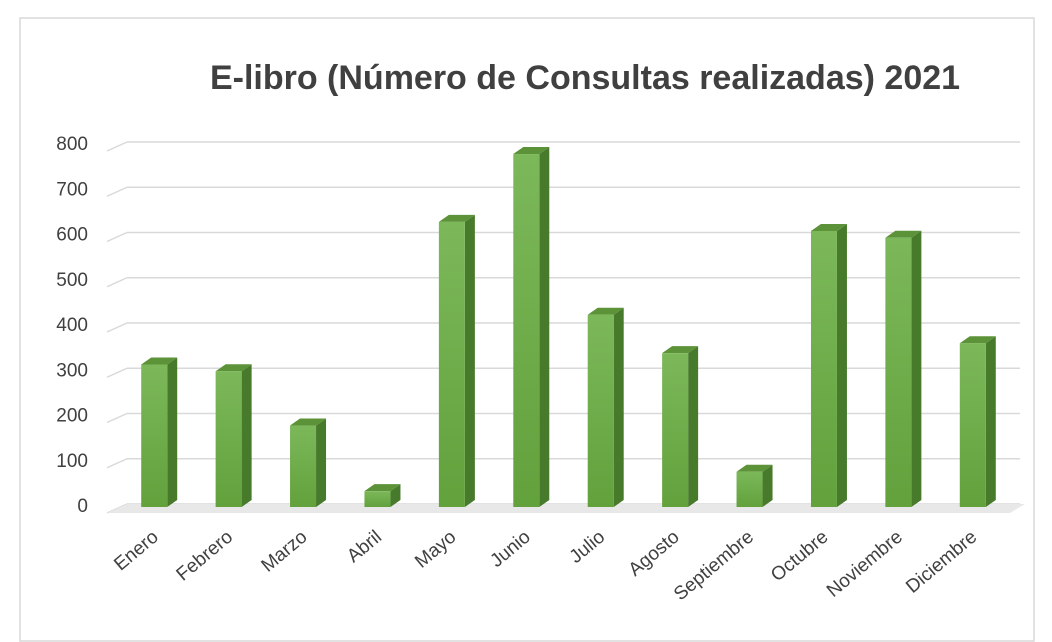 Image resolution: width=1052 pixels, height=642 pixels. Describe the element at coordinates (72, 416) in the screenshot. I see `y-tick-label: 200` at that location.